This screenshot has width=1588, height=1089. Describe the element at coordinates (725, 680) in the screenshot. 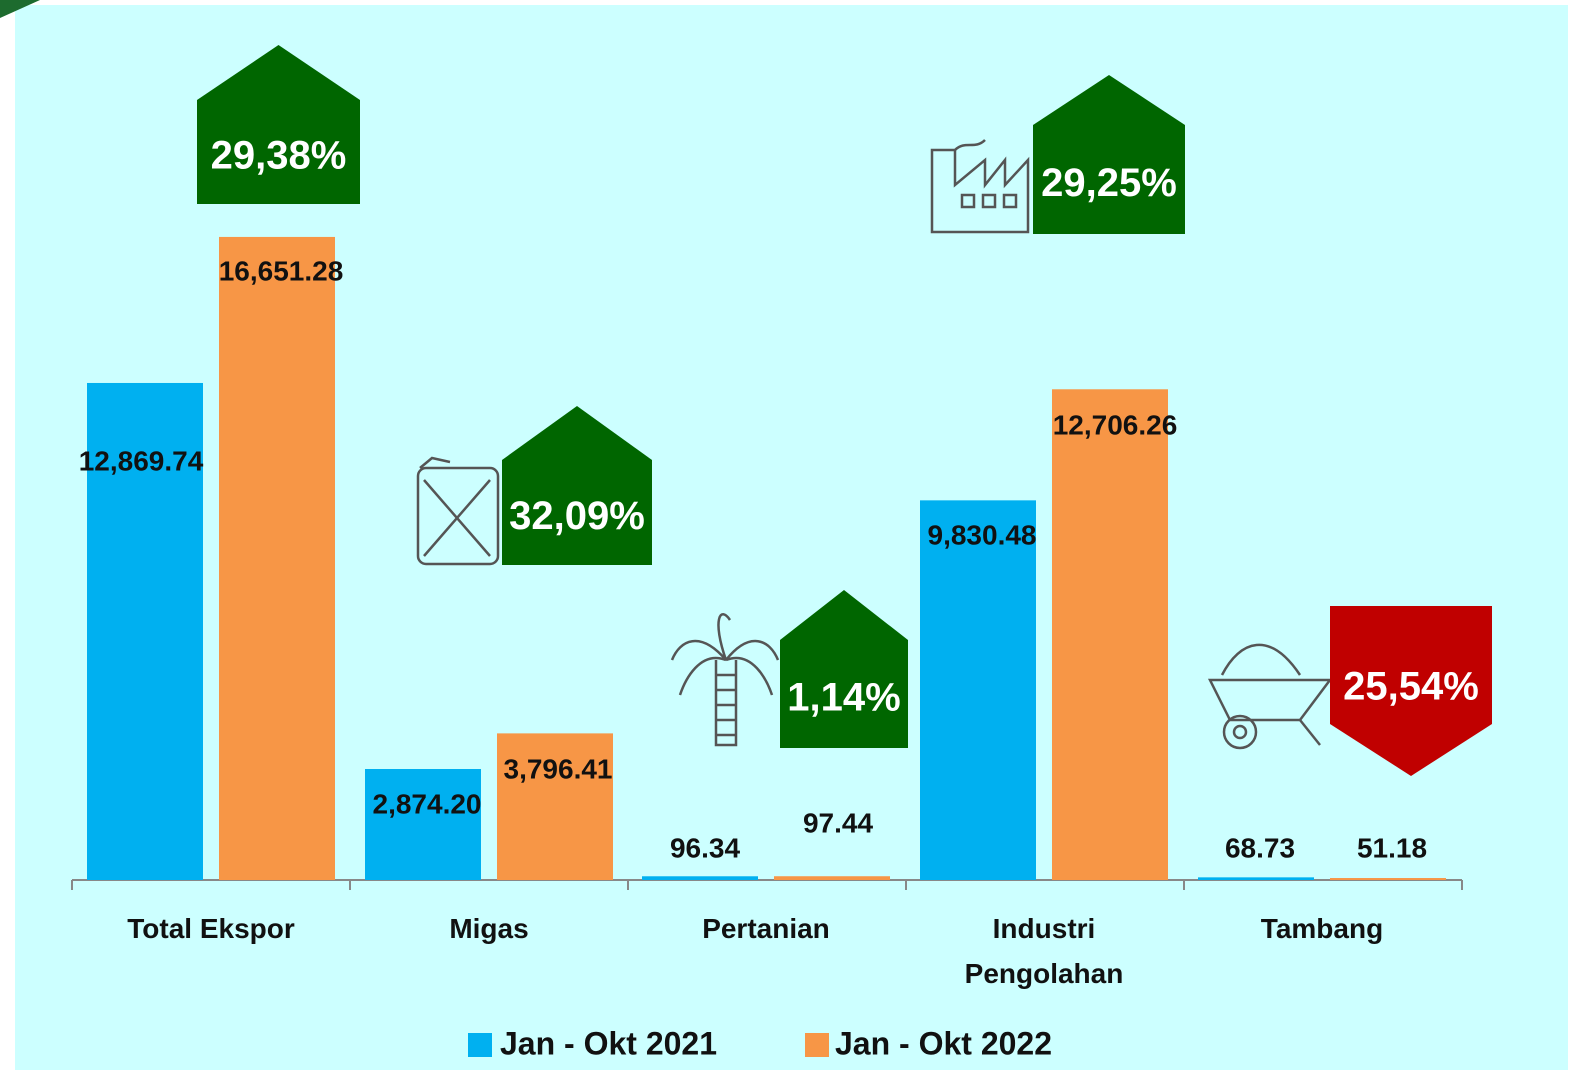

I see `palm-icon` at that location.